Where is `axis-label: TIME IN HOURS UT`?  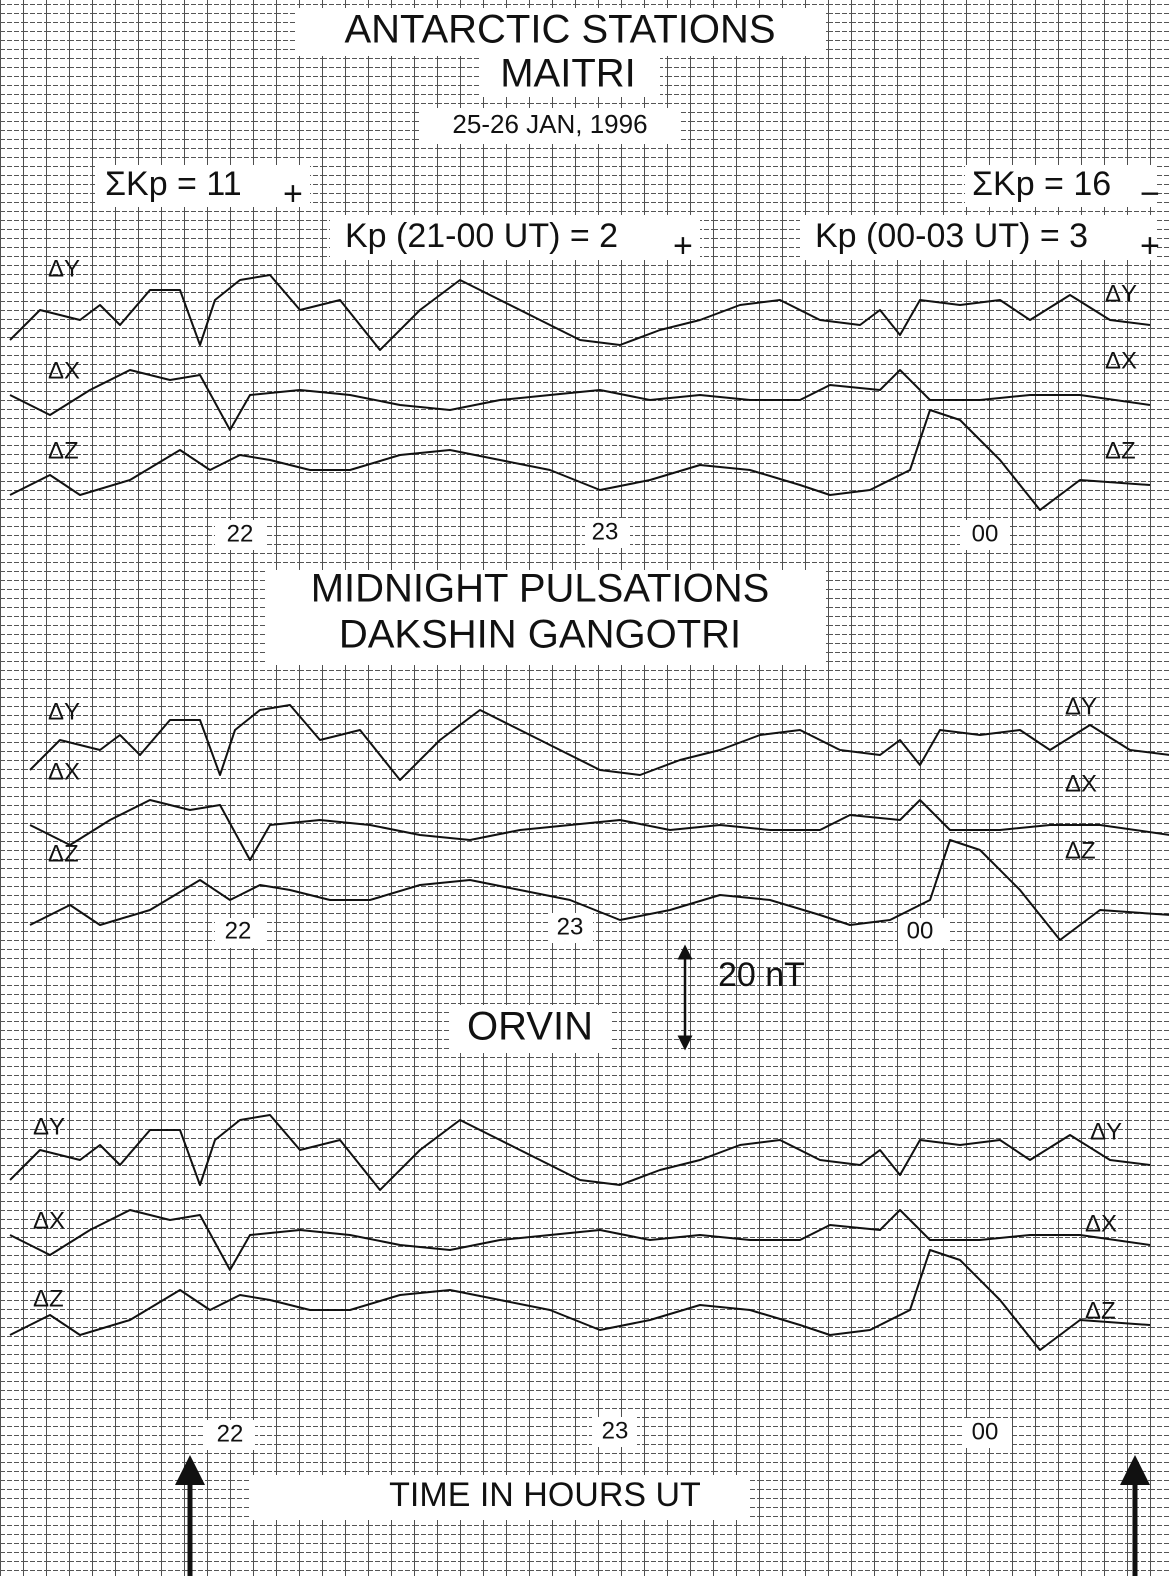 axis-label: TIME IN HOURS UT is located at coordinates (545, 1495).